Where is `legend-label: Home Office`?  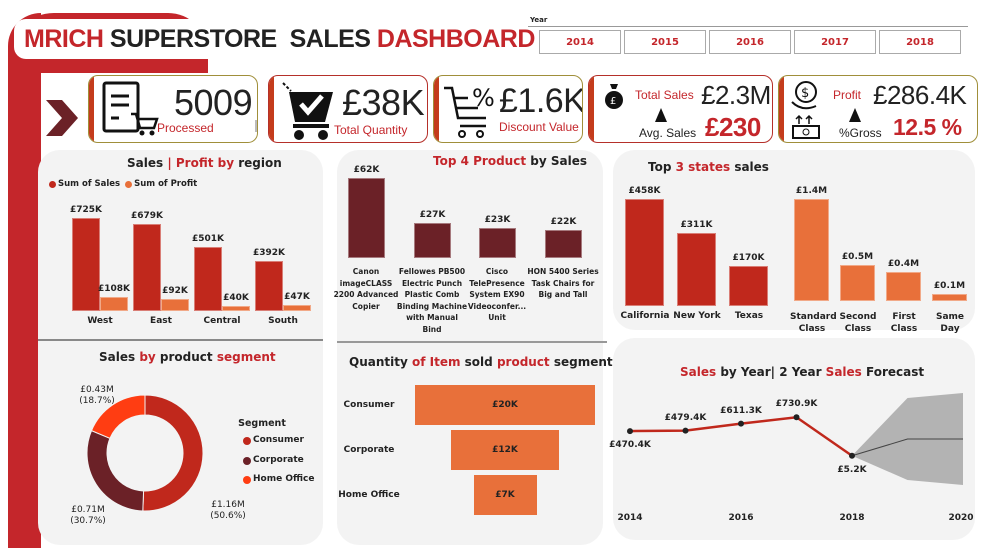
legend-label: Home Office is located at coordinates (284, 479).